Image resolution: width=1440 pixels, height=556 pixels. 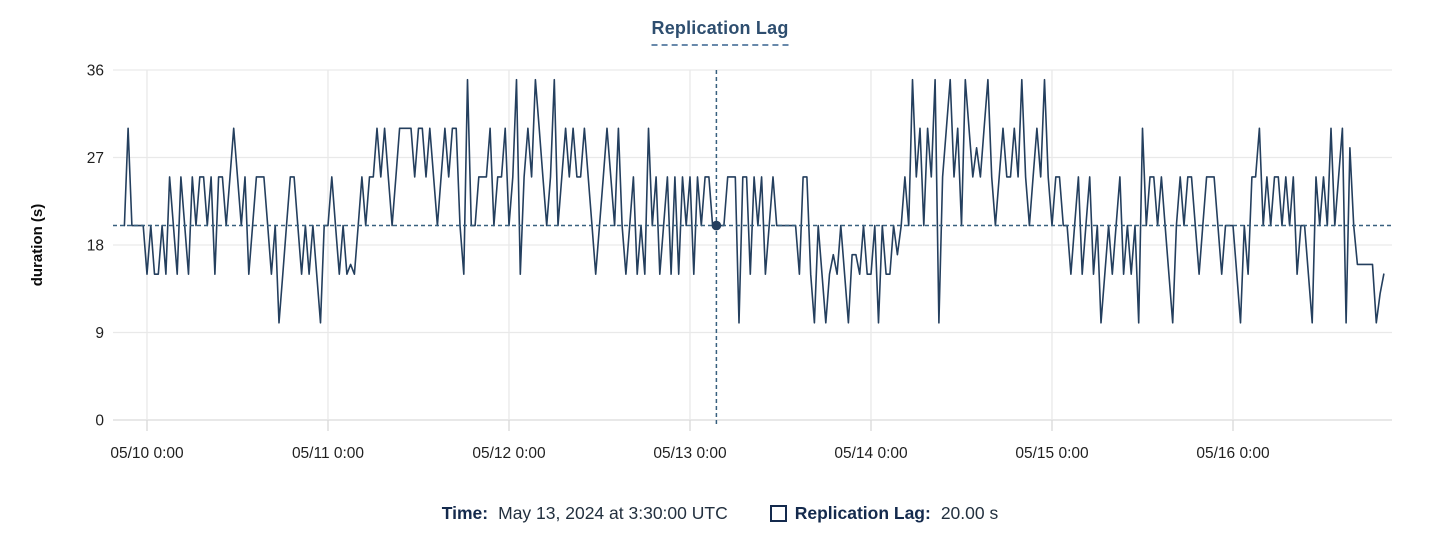 I want to click on y-tick-label: 18, so click(x=95, y=246).